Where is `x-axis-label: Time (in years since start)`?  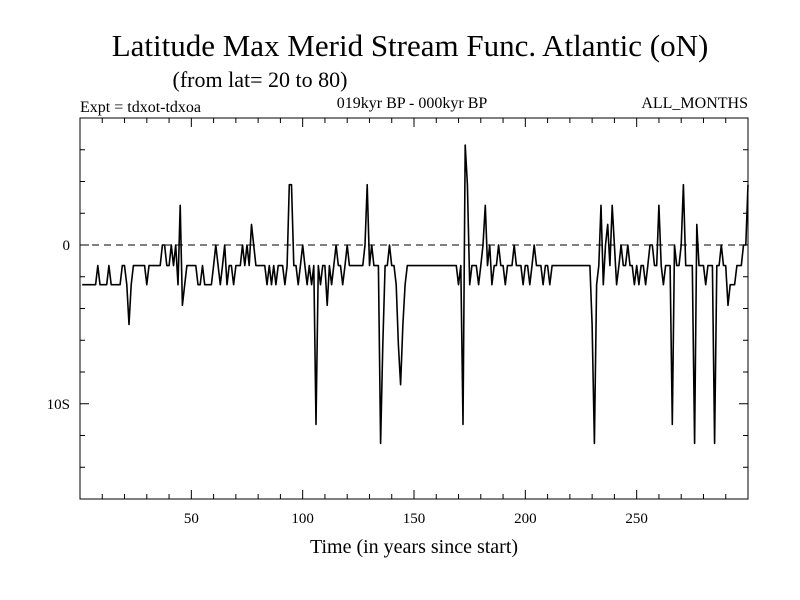 x-axis-label: Time (in years since start) is located at coordinates (414, 547).